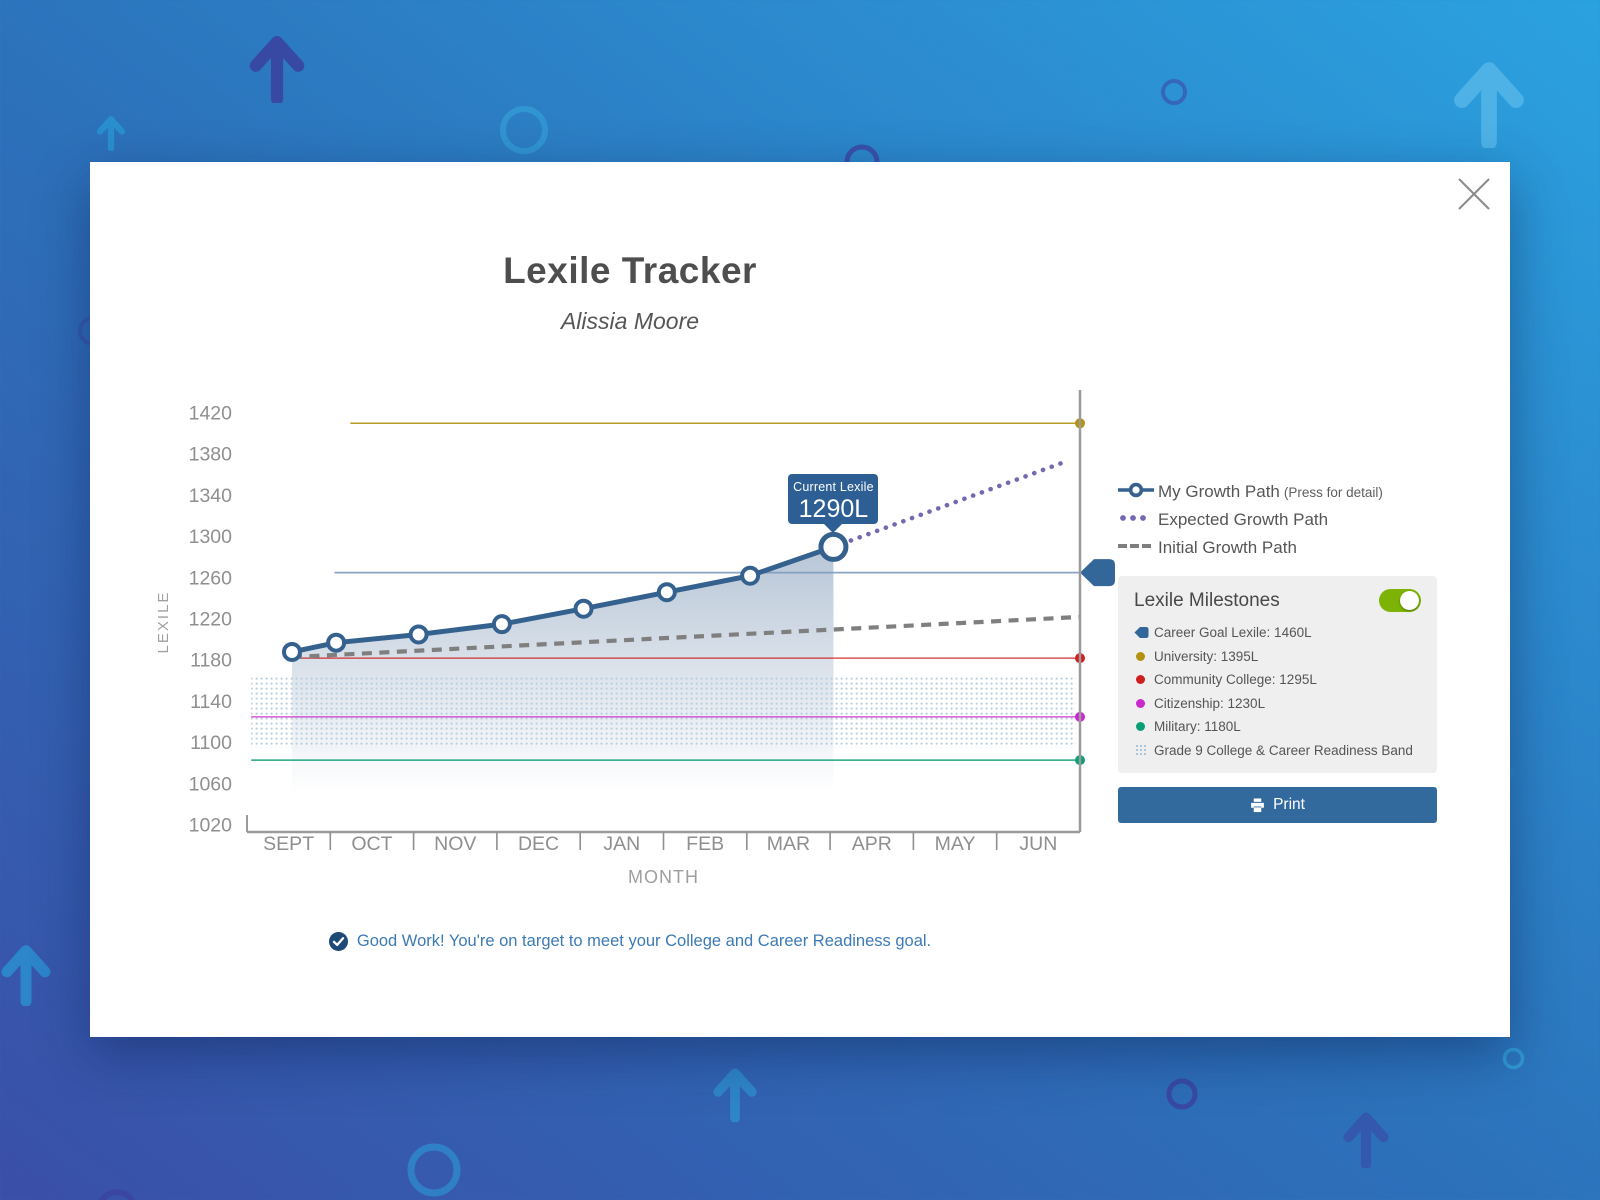 The image size is (1600, 1200). Describe the element at coordinates (1207, 600) in the screenshot. I see `milestones-panel-title: Lexile Milestones` at that location.